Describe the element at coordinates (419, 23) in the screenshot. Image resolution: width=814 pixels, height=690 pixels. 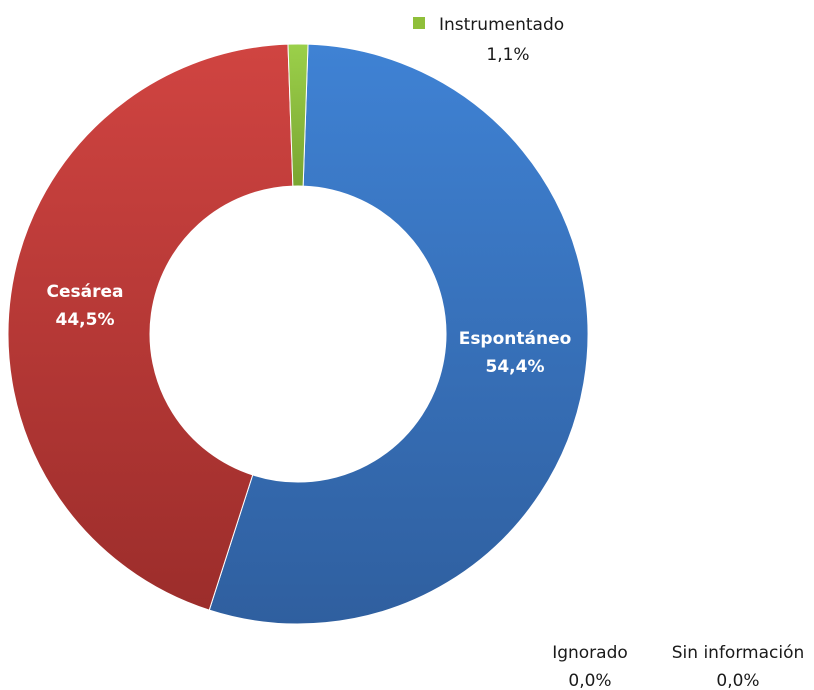
I see `legend-swatch-instrumentado` at that location.